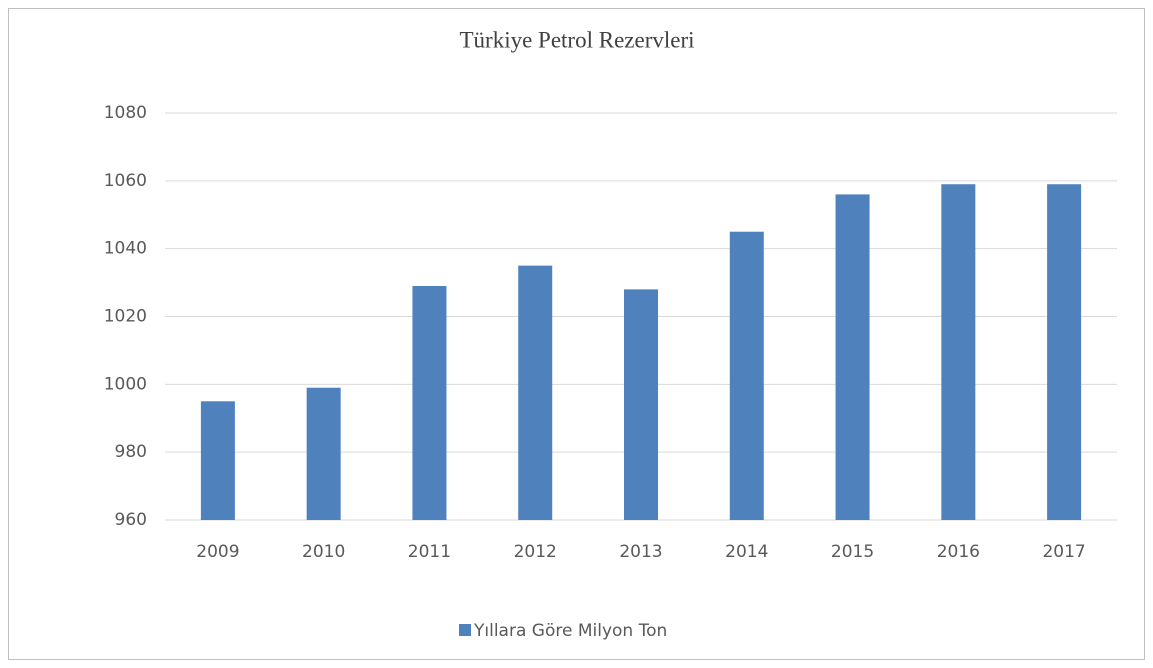 This screenshot has width=1153, height=668. I want to click on y-tick-label: 1000, so click(125, 384).